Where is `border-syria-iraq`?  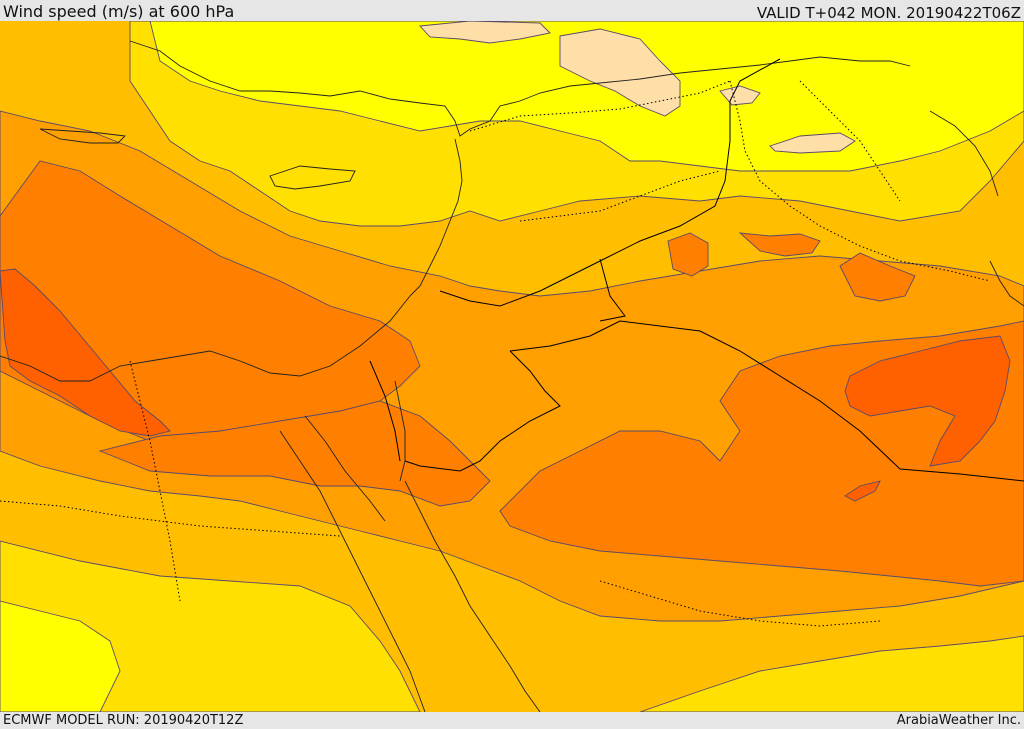 border-syria-iraq is located at coordinates (620, 196).